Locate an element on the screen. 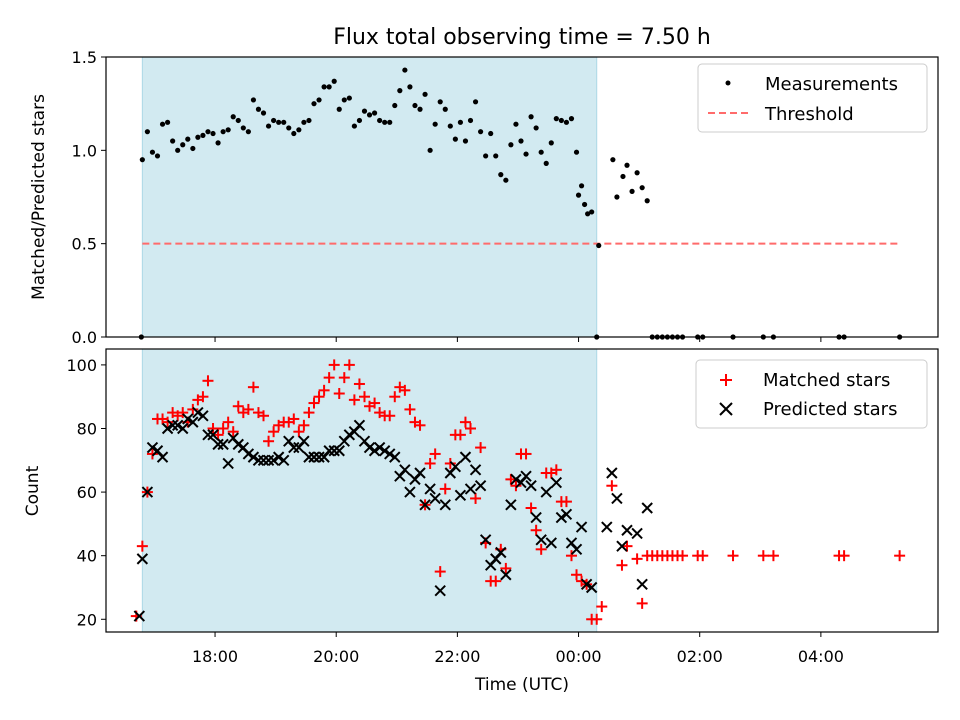 This screenshot has height=720, width=960. bottom-y-tick-label: 100 is located at coordinates (81, 365).